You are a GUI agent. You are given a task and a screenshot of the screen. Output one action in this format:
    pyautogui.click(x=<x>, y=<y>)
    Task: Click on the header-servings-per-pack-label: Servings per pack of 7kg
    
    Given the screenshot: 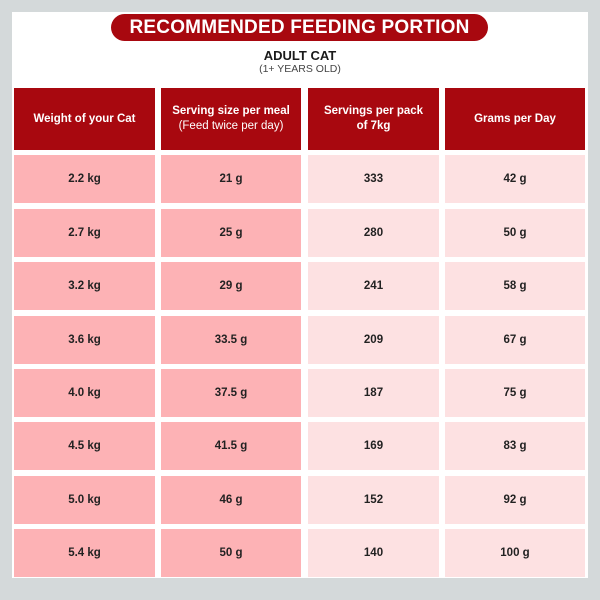 What is the action you would take?
    pyautogui.click(x=373, y=118)
    